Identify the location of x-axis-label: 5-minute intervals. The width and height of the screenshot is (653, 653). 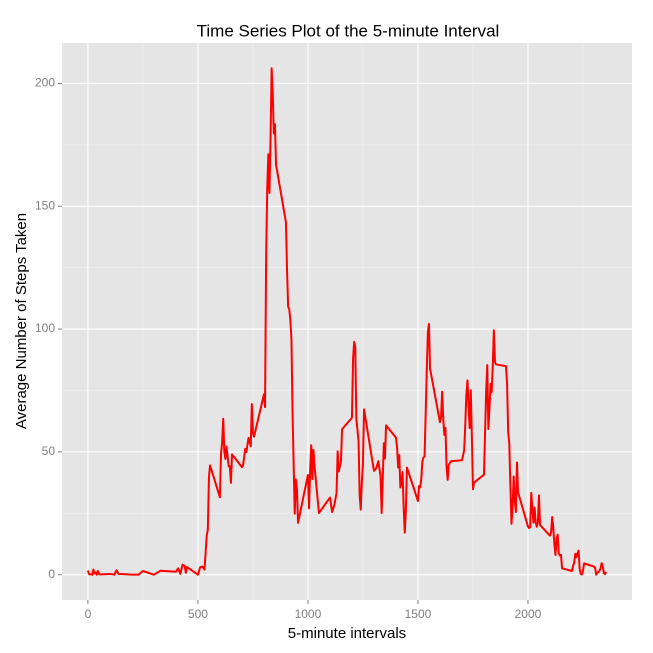
(347, 633).